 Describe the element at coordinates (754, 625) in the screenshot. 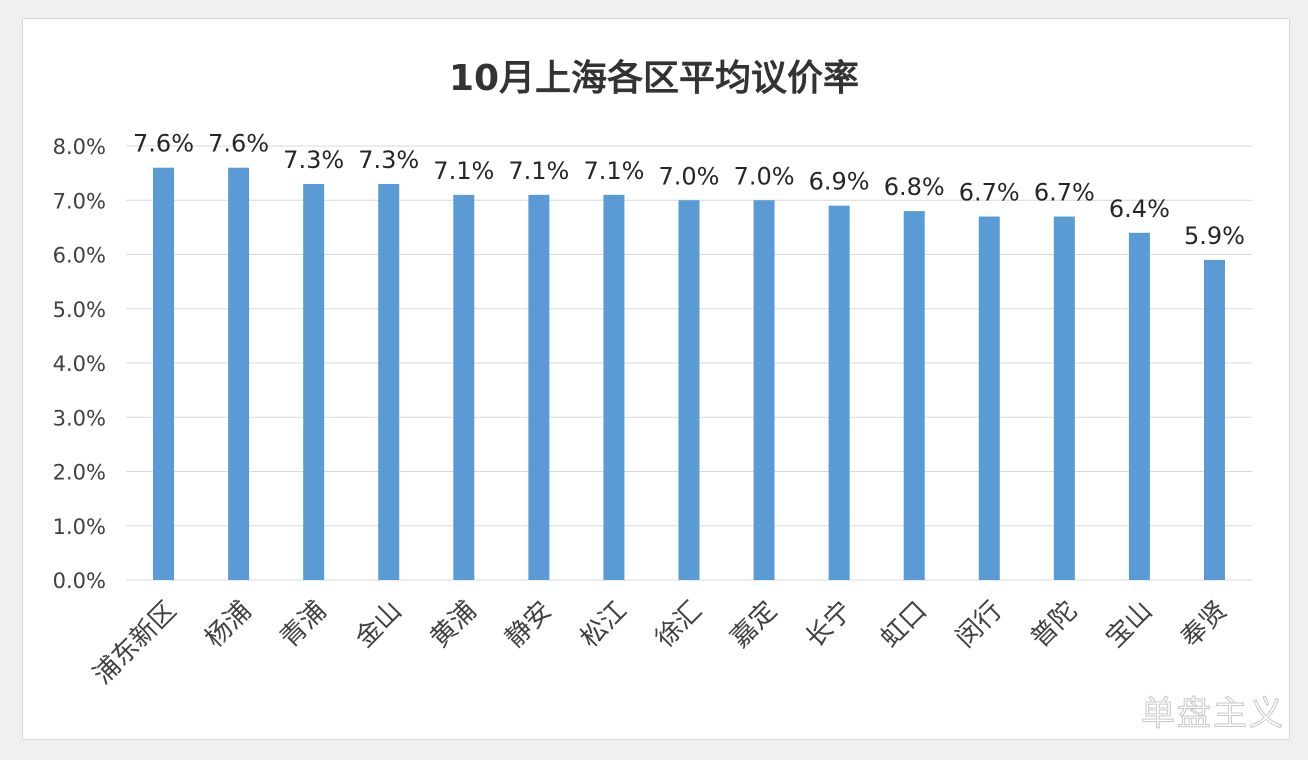

I see `category-label: 嘉定` at that location.